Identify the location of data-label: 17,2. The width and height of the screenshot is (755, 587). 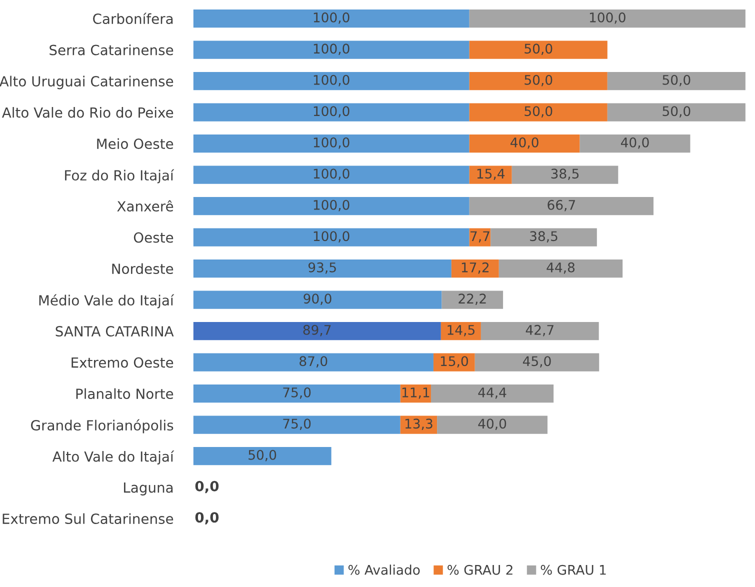
(475, 268).